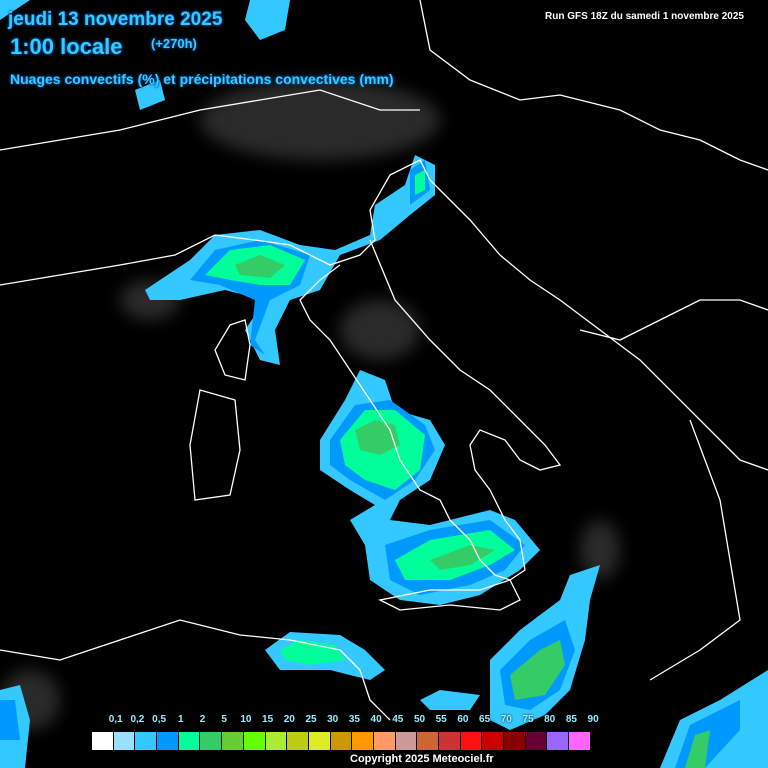  Describe the element at coordinates (260, 266) in the screenshot. I see `precip-area-ligurian-dark` at that location.